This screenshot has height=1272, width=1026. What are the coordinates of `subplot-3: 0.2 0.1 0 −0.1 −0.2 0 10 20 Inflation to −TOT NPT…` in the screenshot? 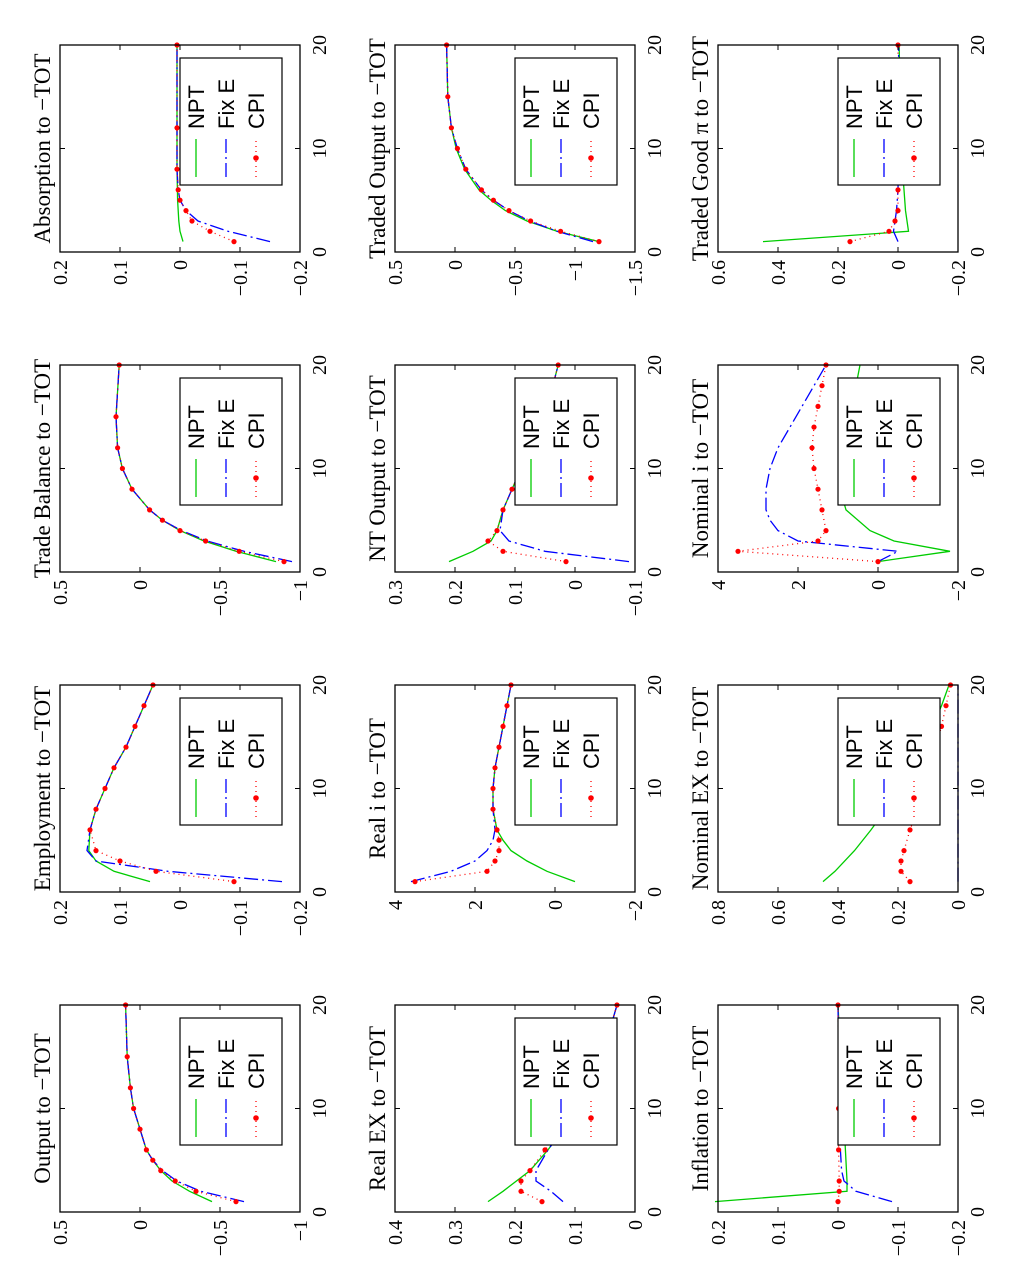 It's located at (838, 1125).